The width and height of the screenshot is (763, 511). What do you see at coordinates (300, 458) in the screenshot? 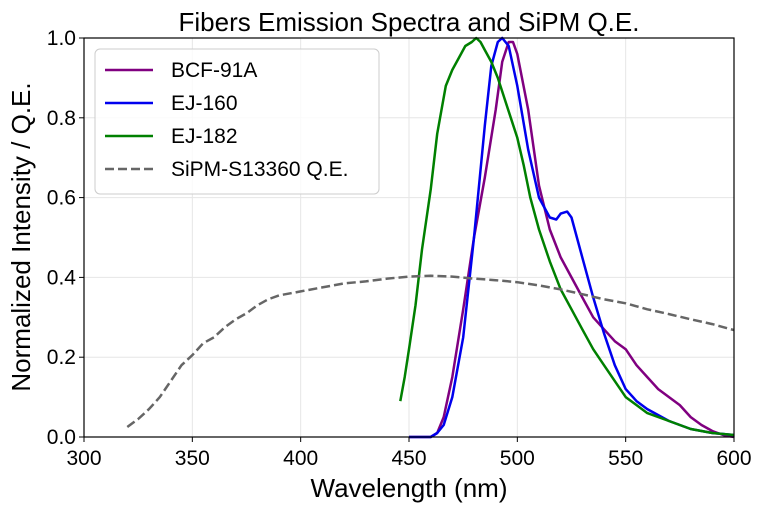
I see `x-tick-label: 400` at bounding box center [300, 458].